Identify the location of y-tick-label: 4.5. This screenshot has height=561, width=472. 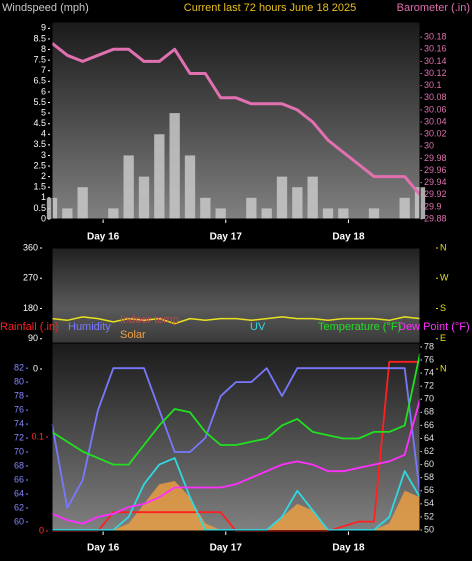
(39, 123).